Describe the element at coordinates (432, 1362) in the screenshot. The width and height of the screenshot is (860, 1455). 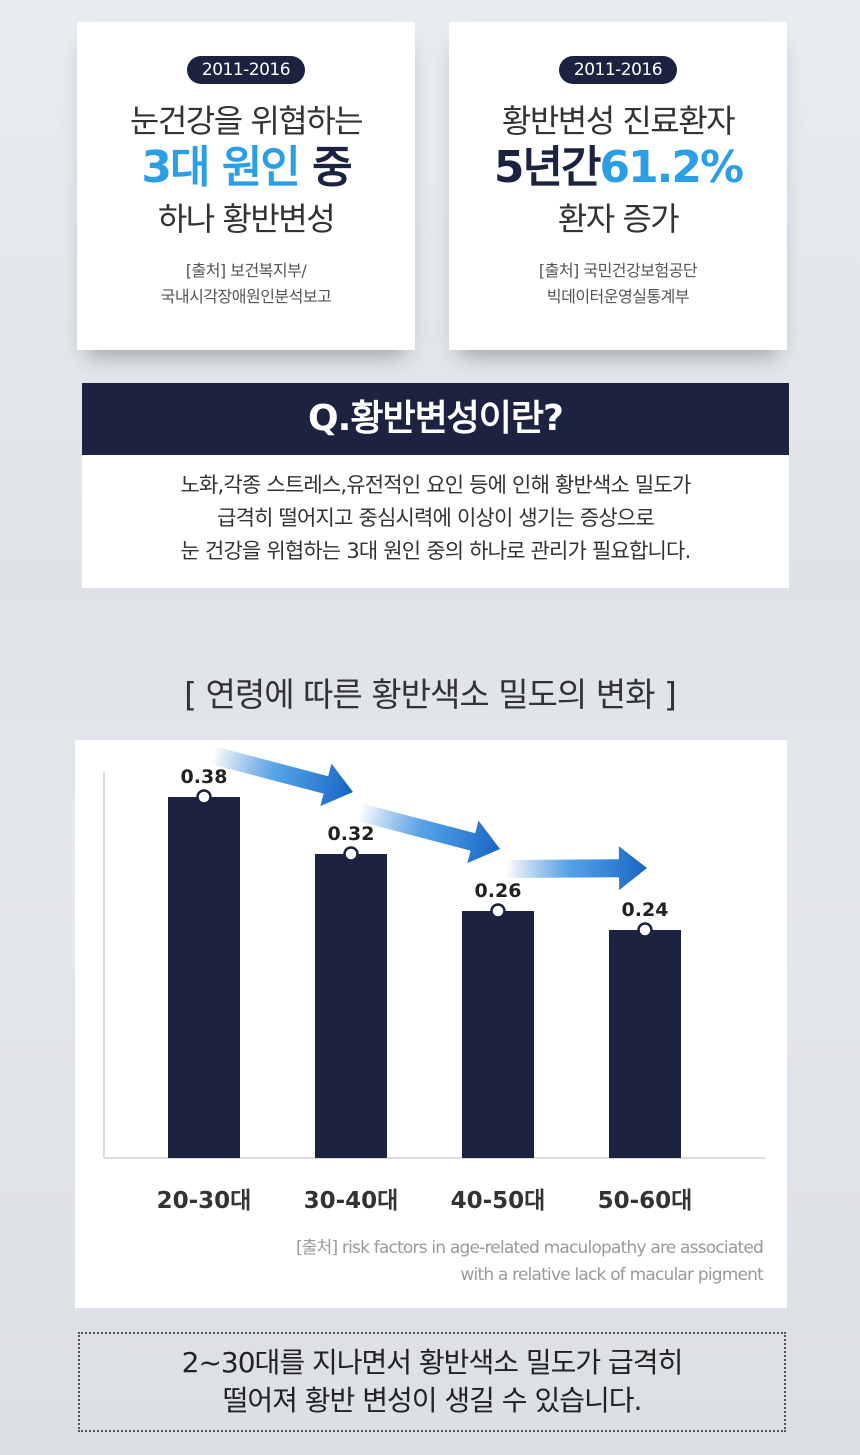
I see `summary-line-1: 2~30대를 지나면서 황반색소 밀도가 급격히` at that location.